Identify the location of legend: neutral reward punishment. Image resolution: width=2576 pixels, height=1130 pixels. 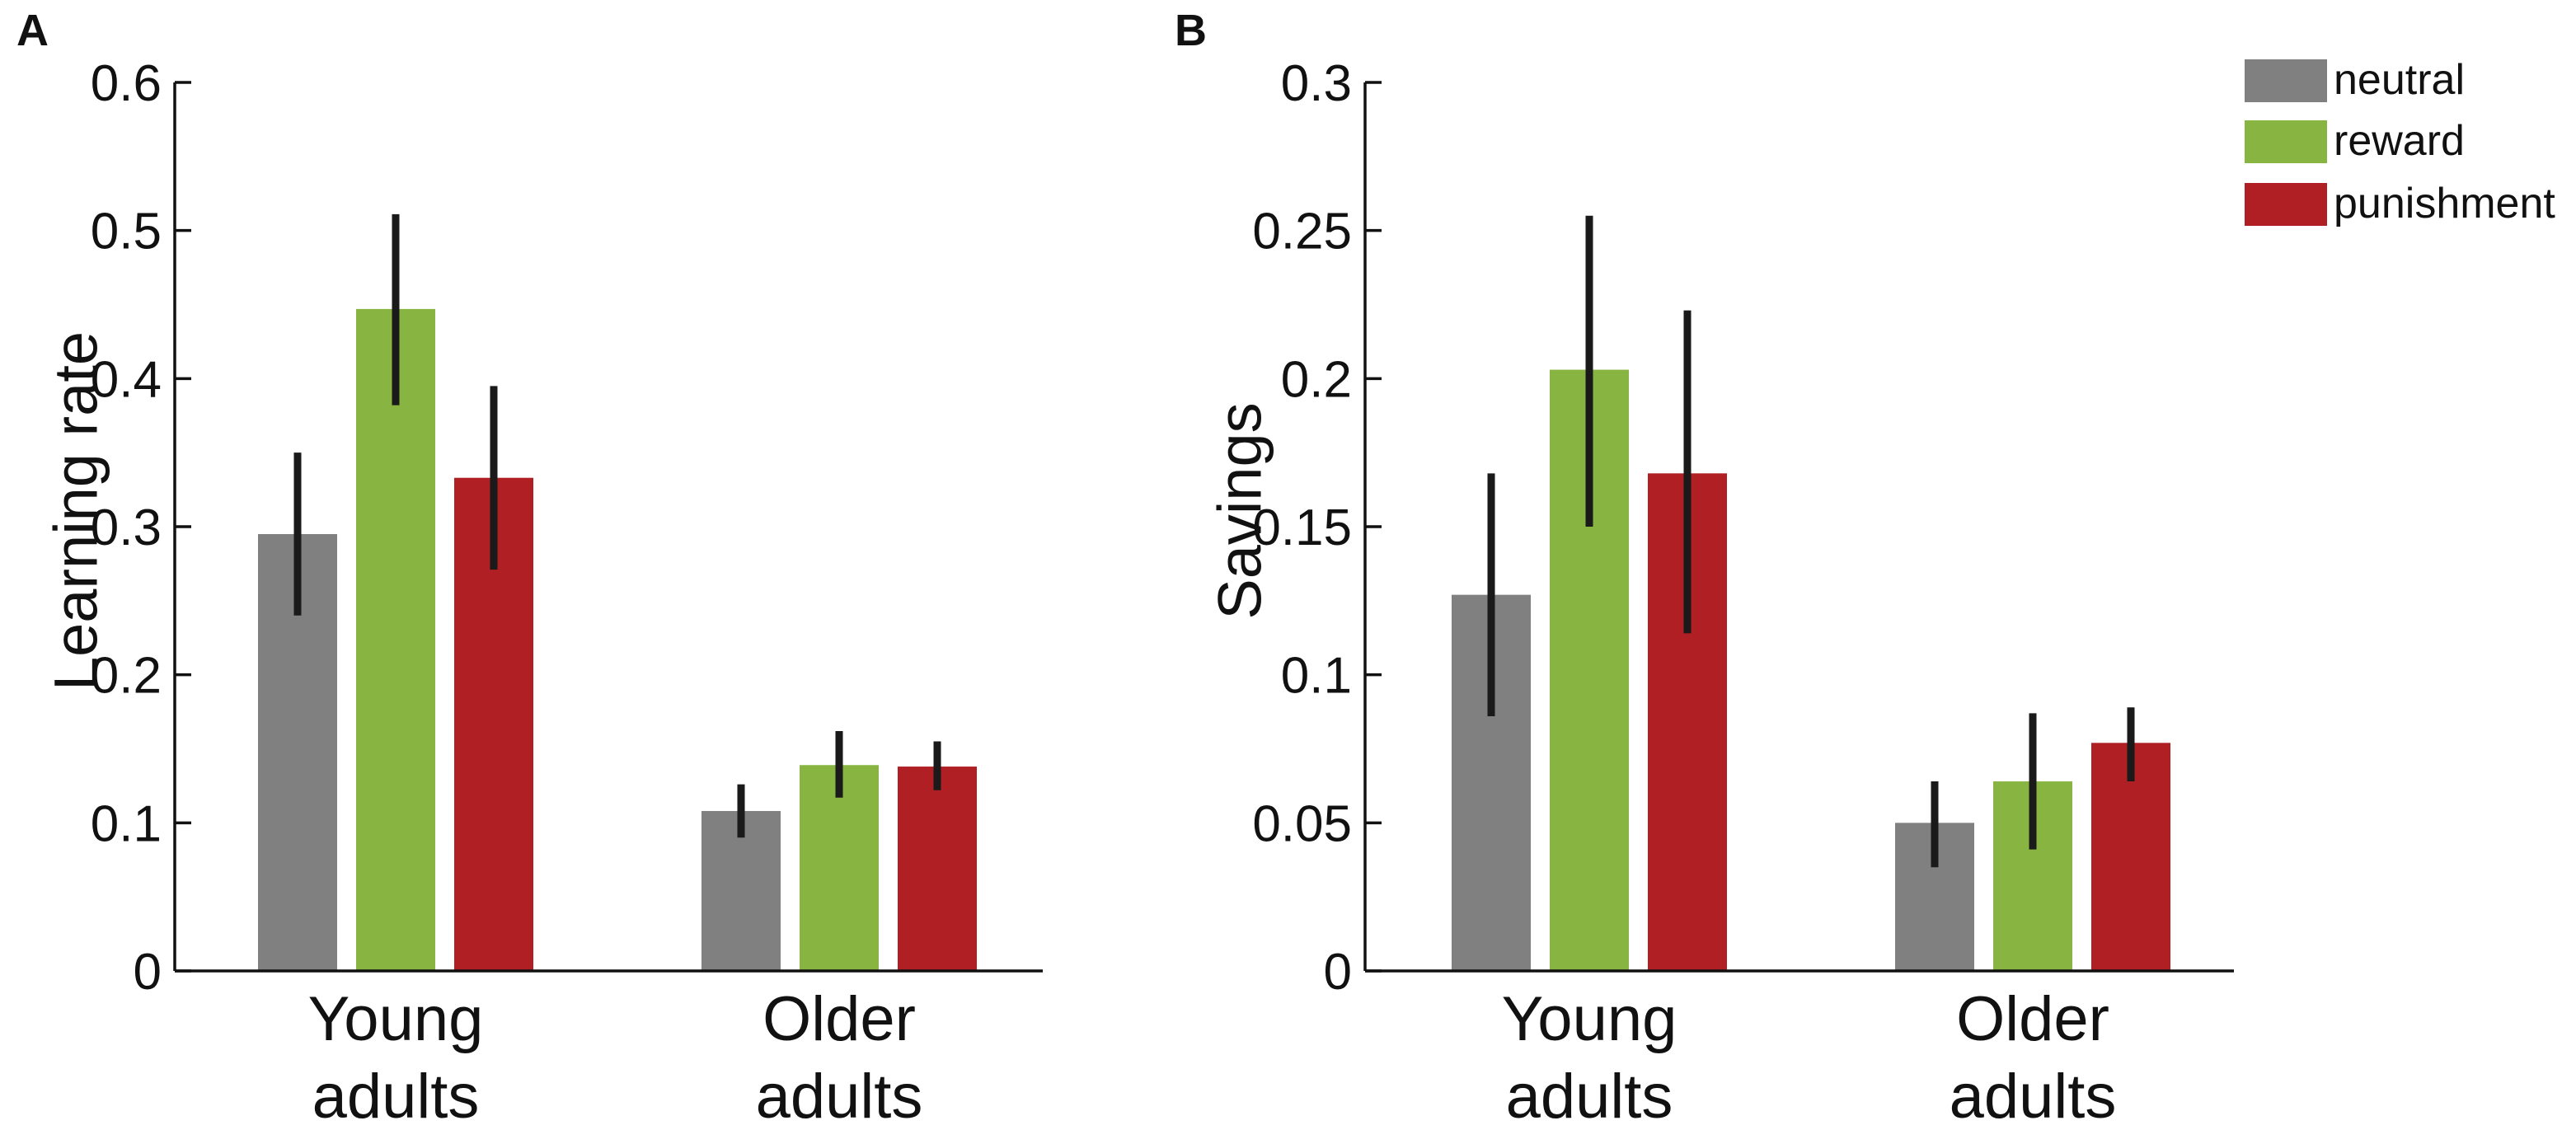
(2400, 142).